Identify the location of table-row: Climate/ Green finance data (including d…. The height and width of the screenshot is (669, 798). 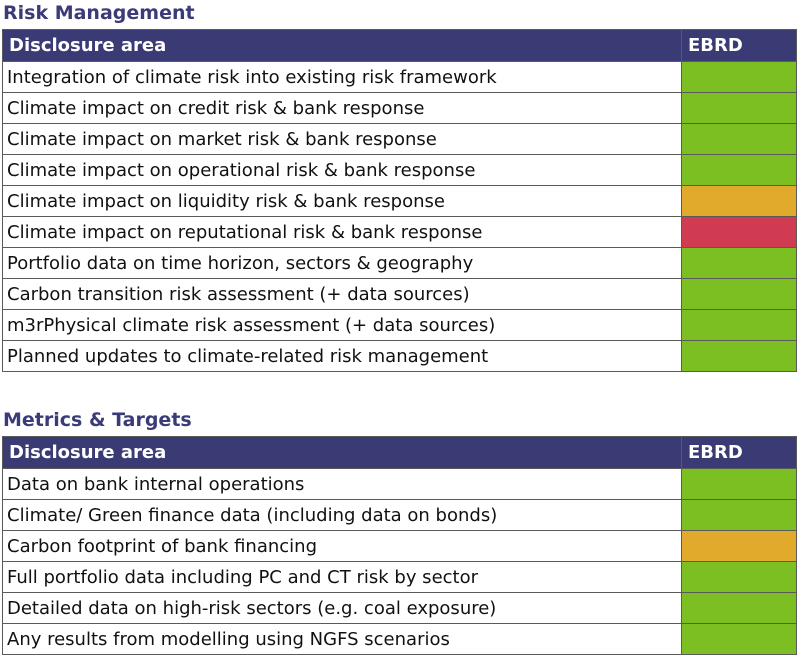
(399, 515).